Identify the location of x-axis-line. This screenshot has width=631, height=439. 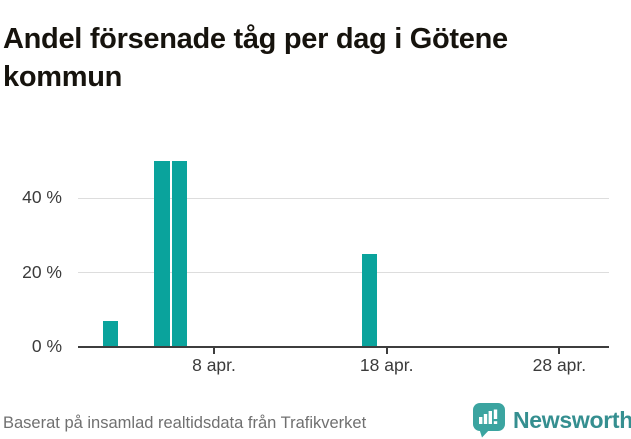
(343, 346).